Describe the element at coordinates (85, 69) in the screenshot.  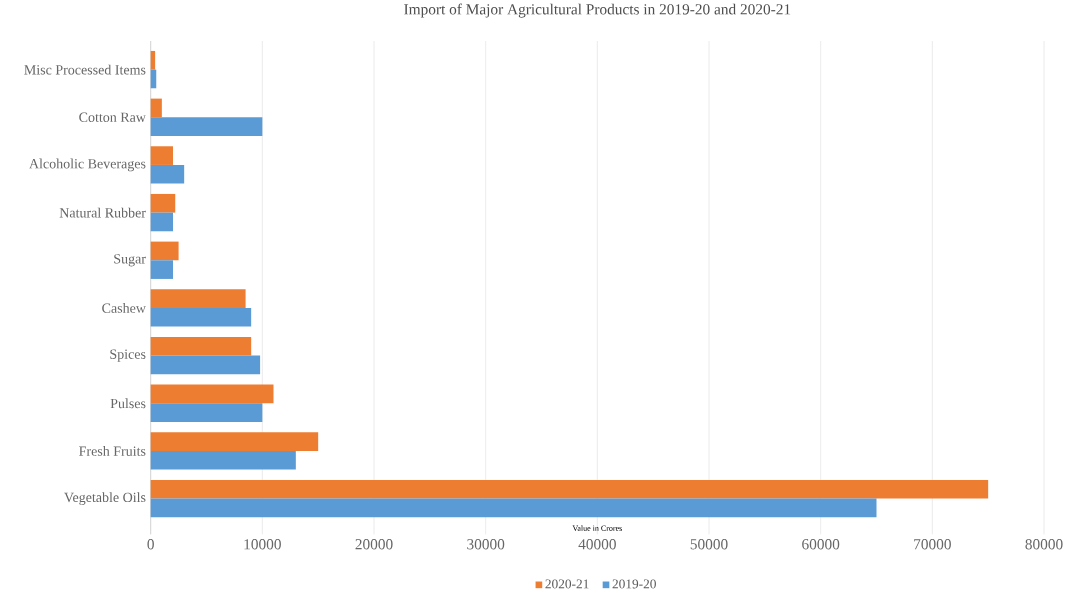
I see `y-tick-label: Misc Processed Items` at that location.